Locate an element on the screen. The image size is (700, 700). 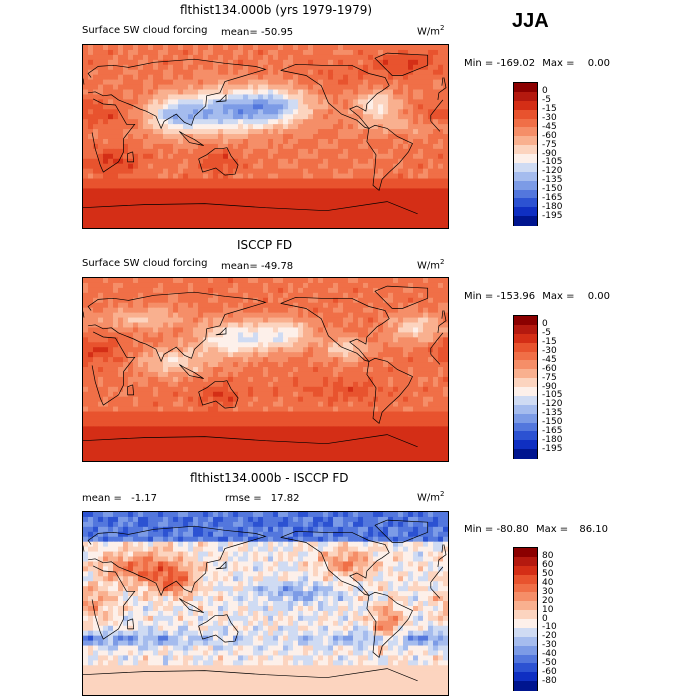
colorbar-tick-label: -105 is located at coordinates (552, 162).